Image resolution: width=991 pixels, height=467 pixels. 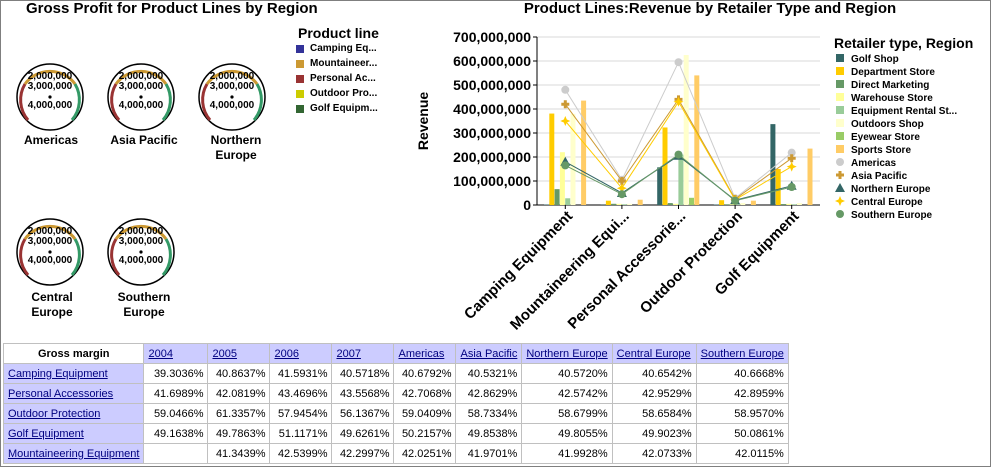 I want to click on legend-label: Eyewear Store, so click(x=885, y=137).